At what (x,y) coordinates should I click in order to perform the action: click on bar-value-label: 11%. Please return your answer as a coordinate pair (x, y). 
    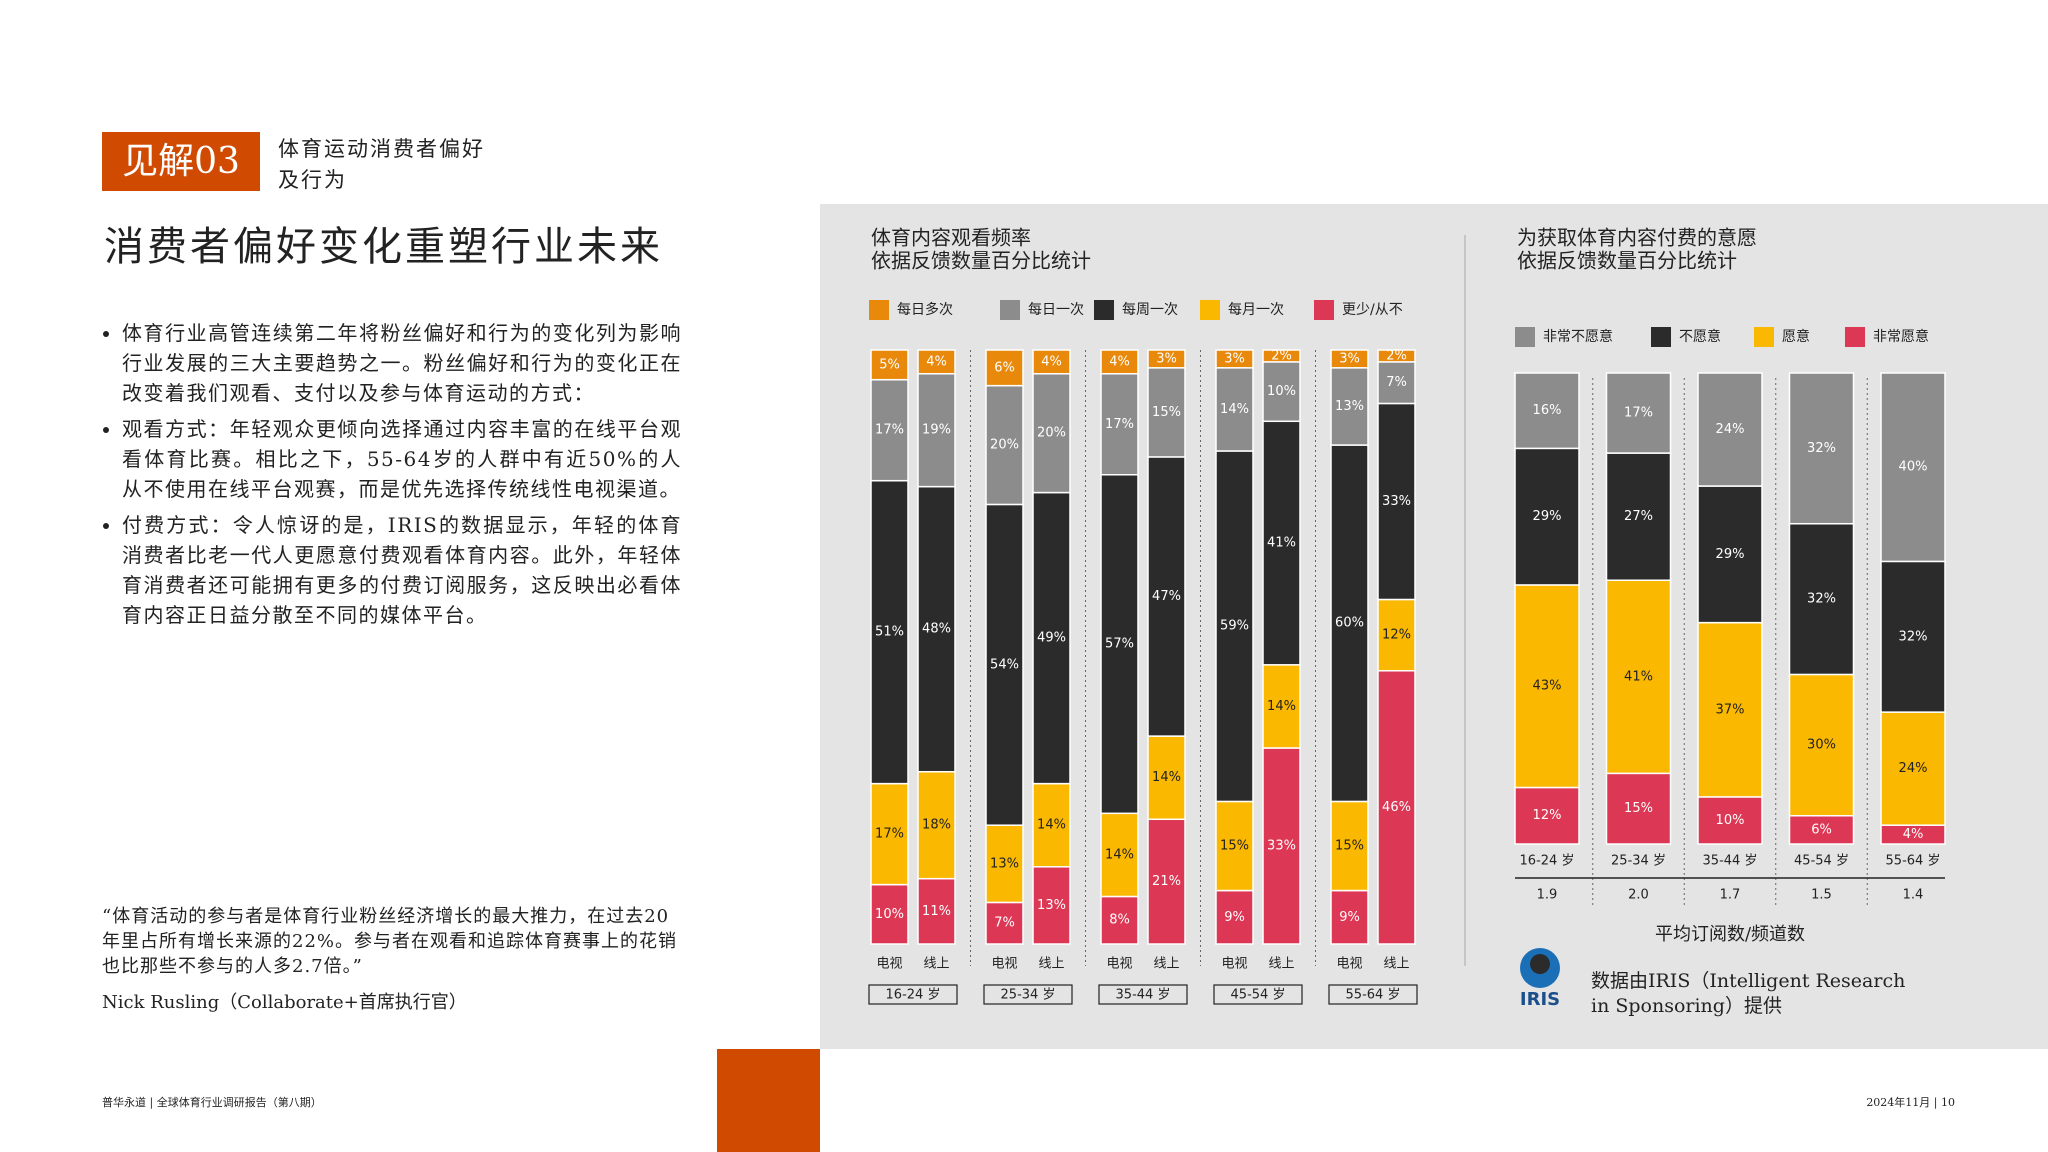
    Looking at the image, I should click on (936, 911).